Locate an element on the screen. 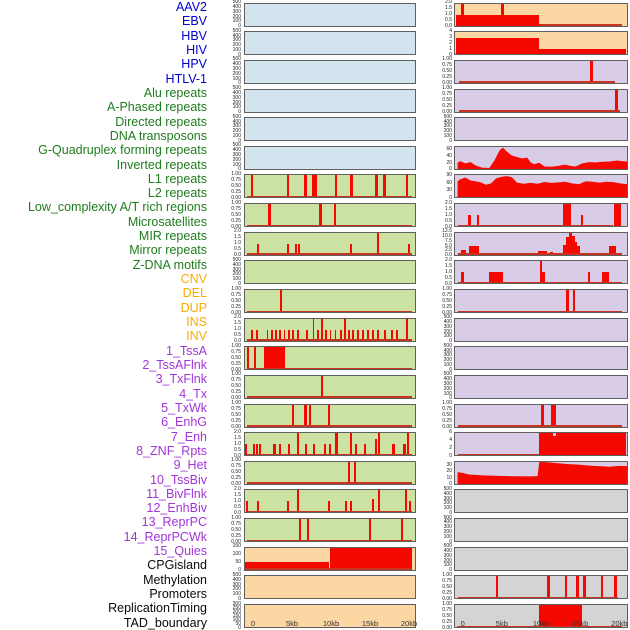 This screenshot has height=630, width=630. y-tick-label: 10 is located at coordinates (449, 477).